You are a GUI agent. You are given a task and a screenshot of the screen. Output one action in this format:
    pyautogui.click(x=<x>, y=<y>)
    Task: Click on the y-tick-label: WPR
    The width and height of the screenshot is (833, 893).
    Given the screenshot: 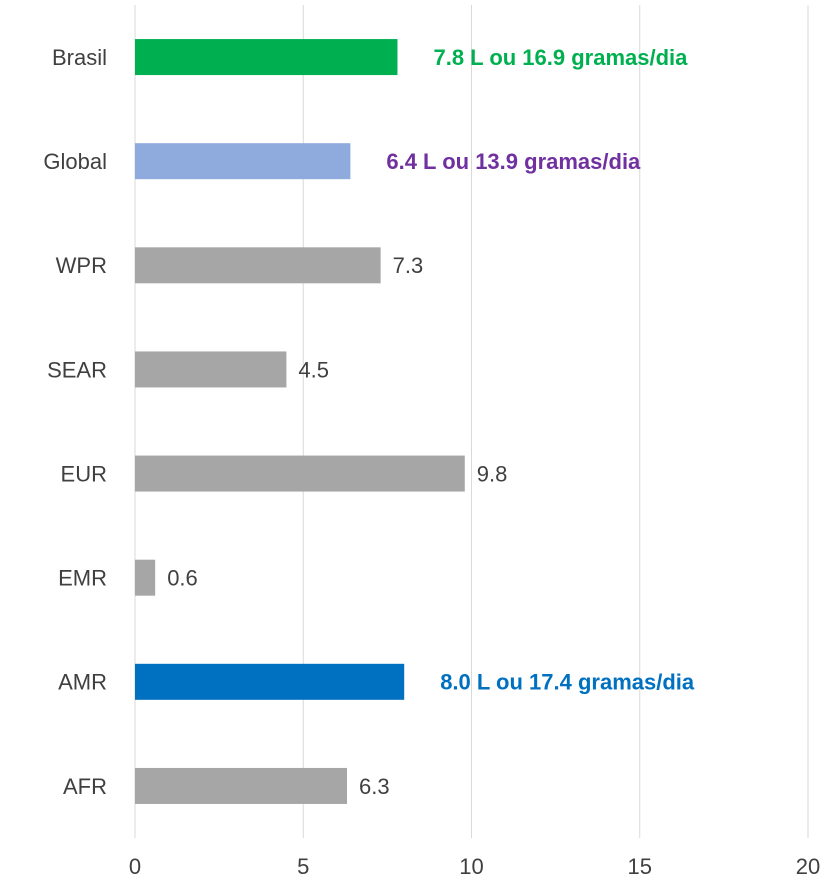 What is the action you would take?
    pyautogui.click(x=81, y=265)
    